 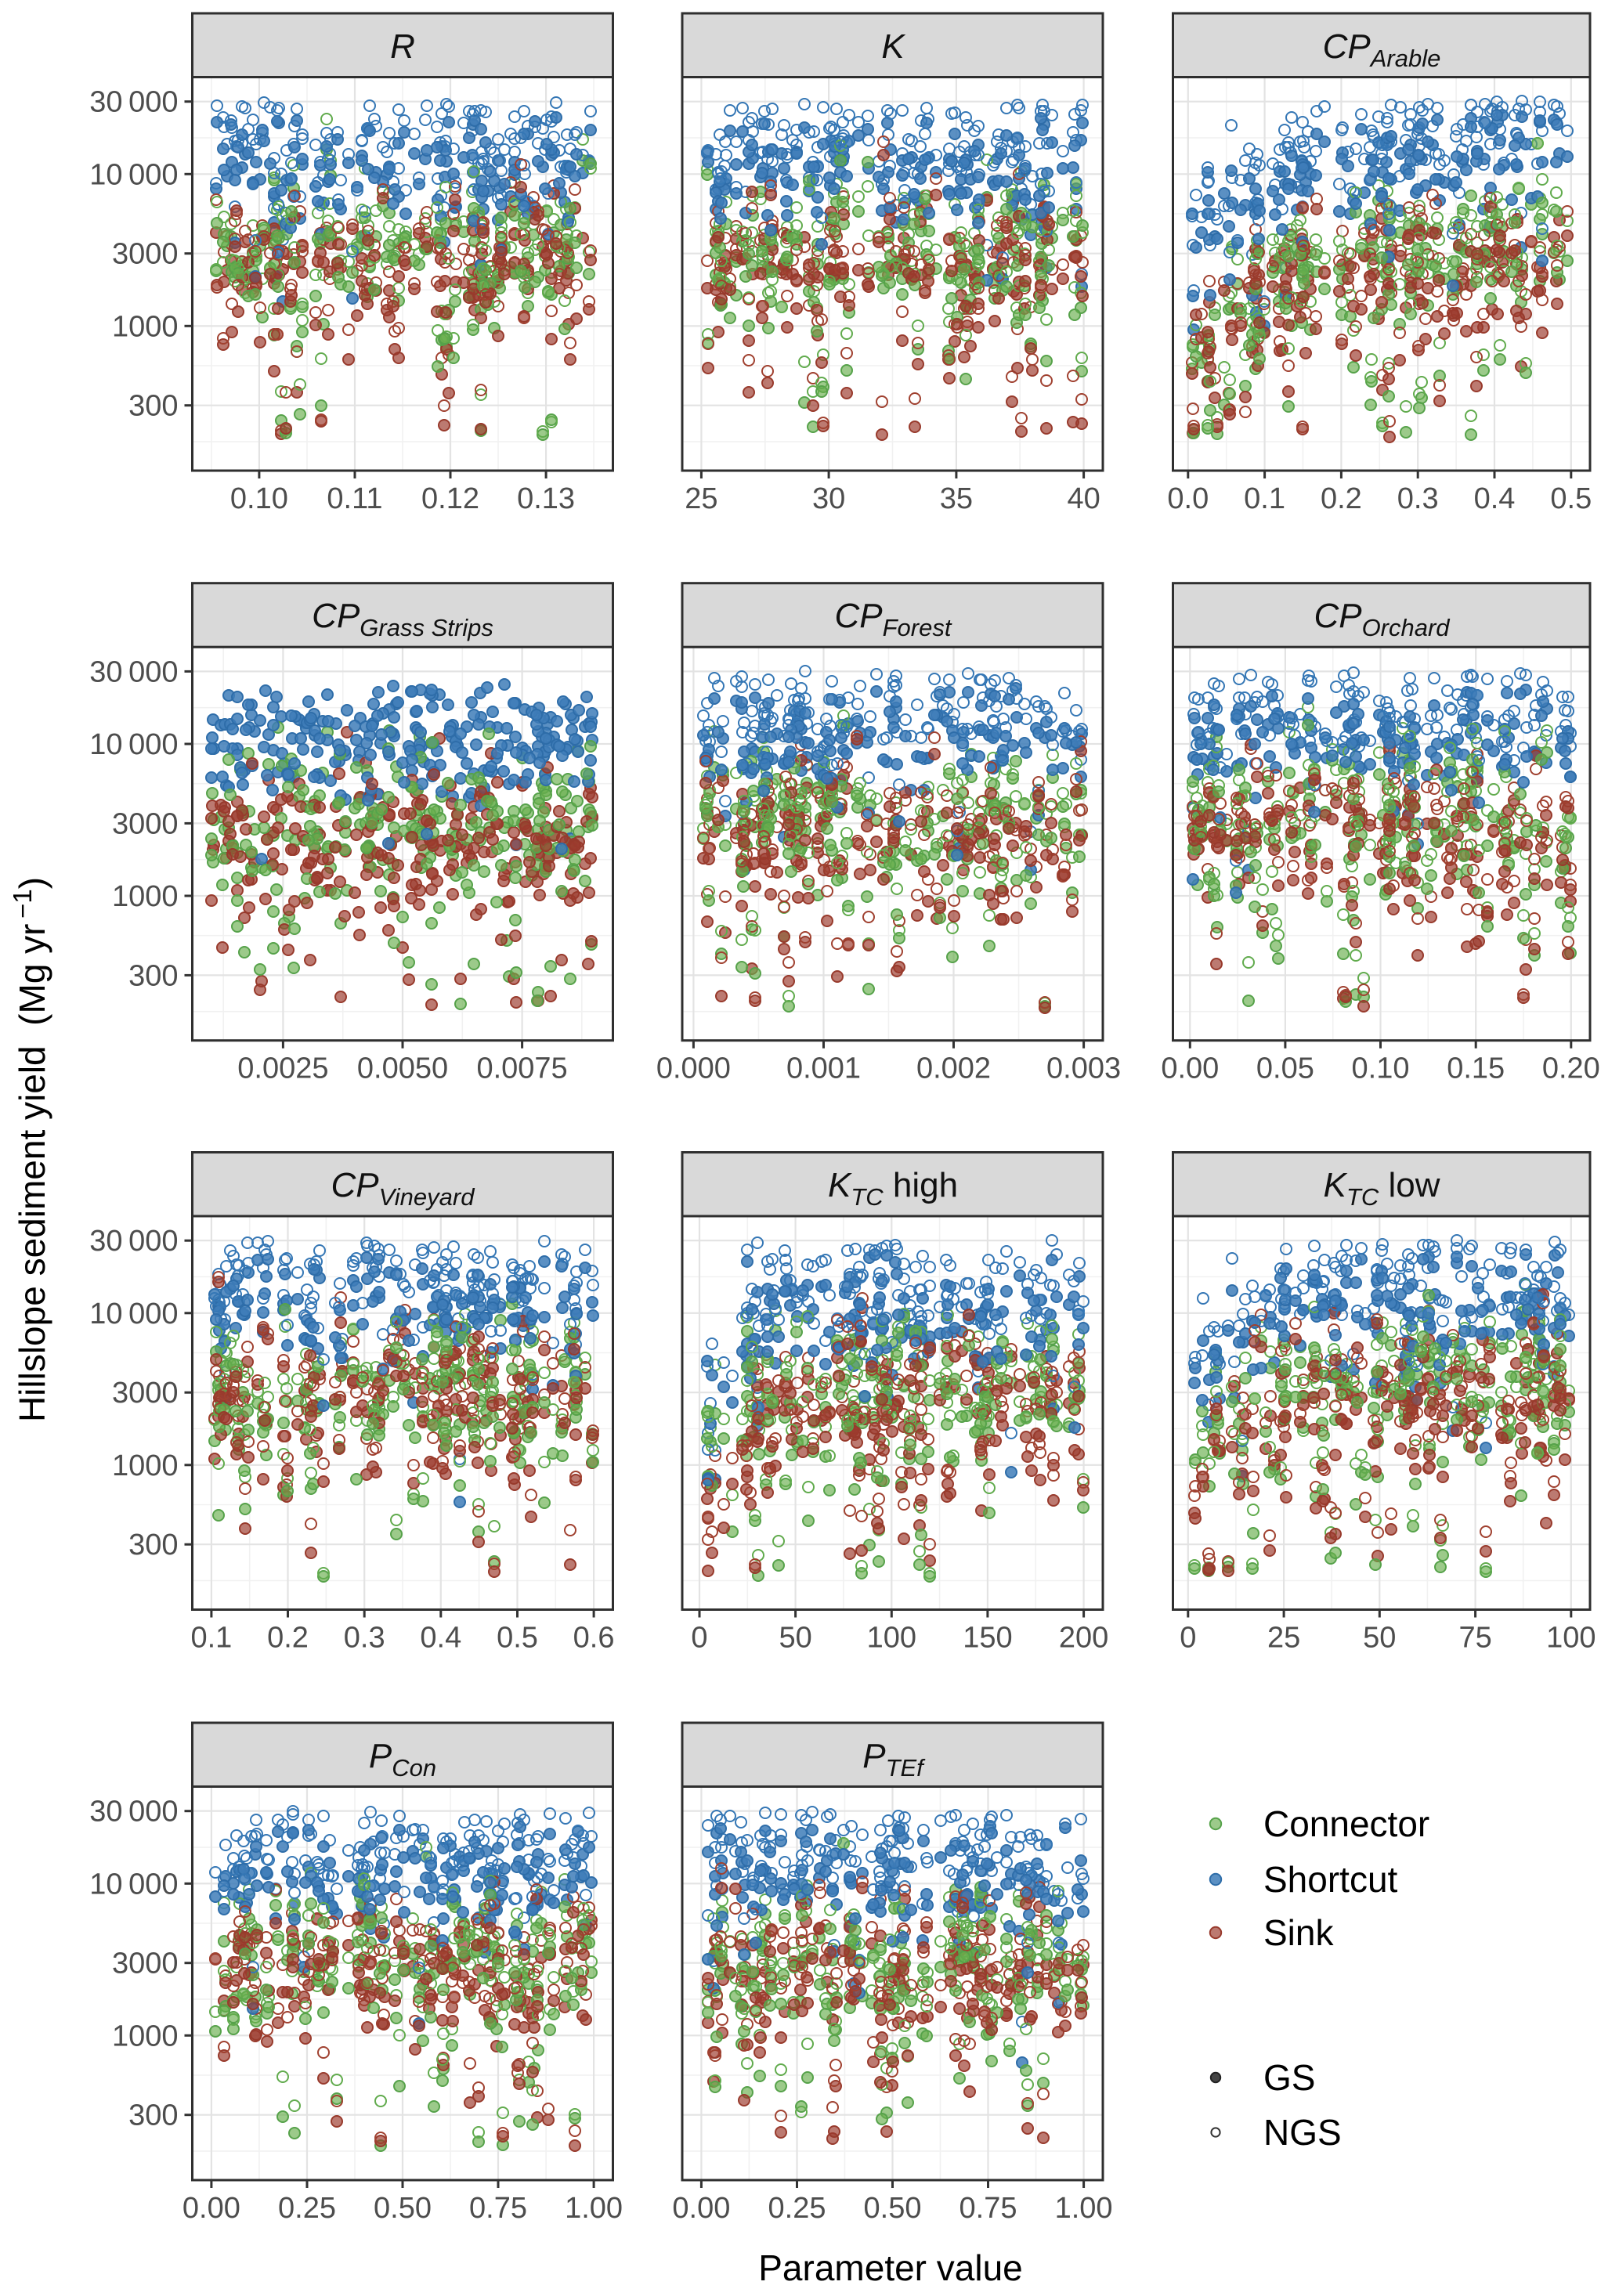 I want to click on svg-text: 0.0075, so click(x=521, y=1068).